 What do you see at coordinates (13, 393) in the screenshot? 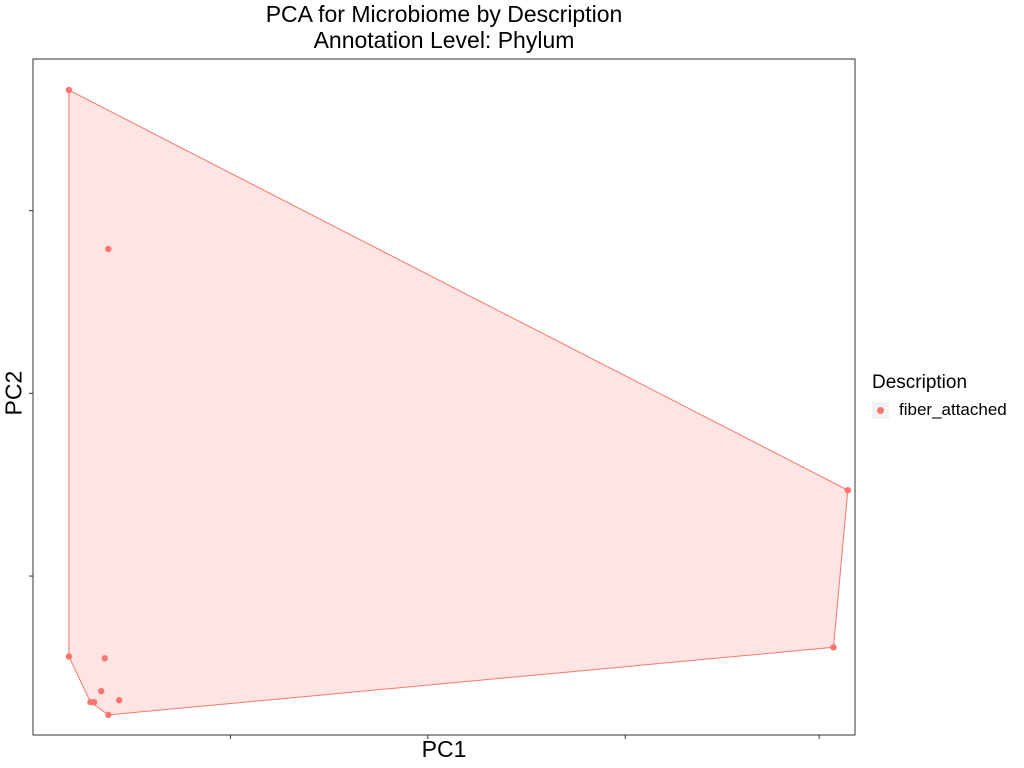
I see `y-axis-title: PC2` at bounding box center [13, 393].